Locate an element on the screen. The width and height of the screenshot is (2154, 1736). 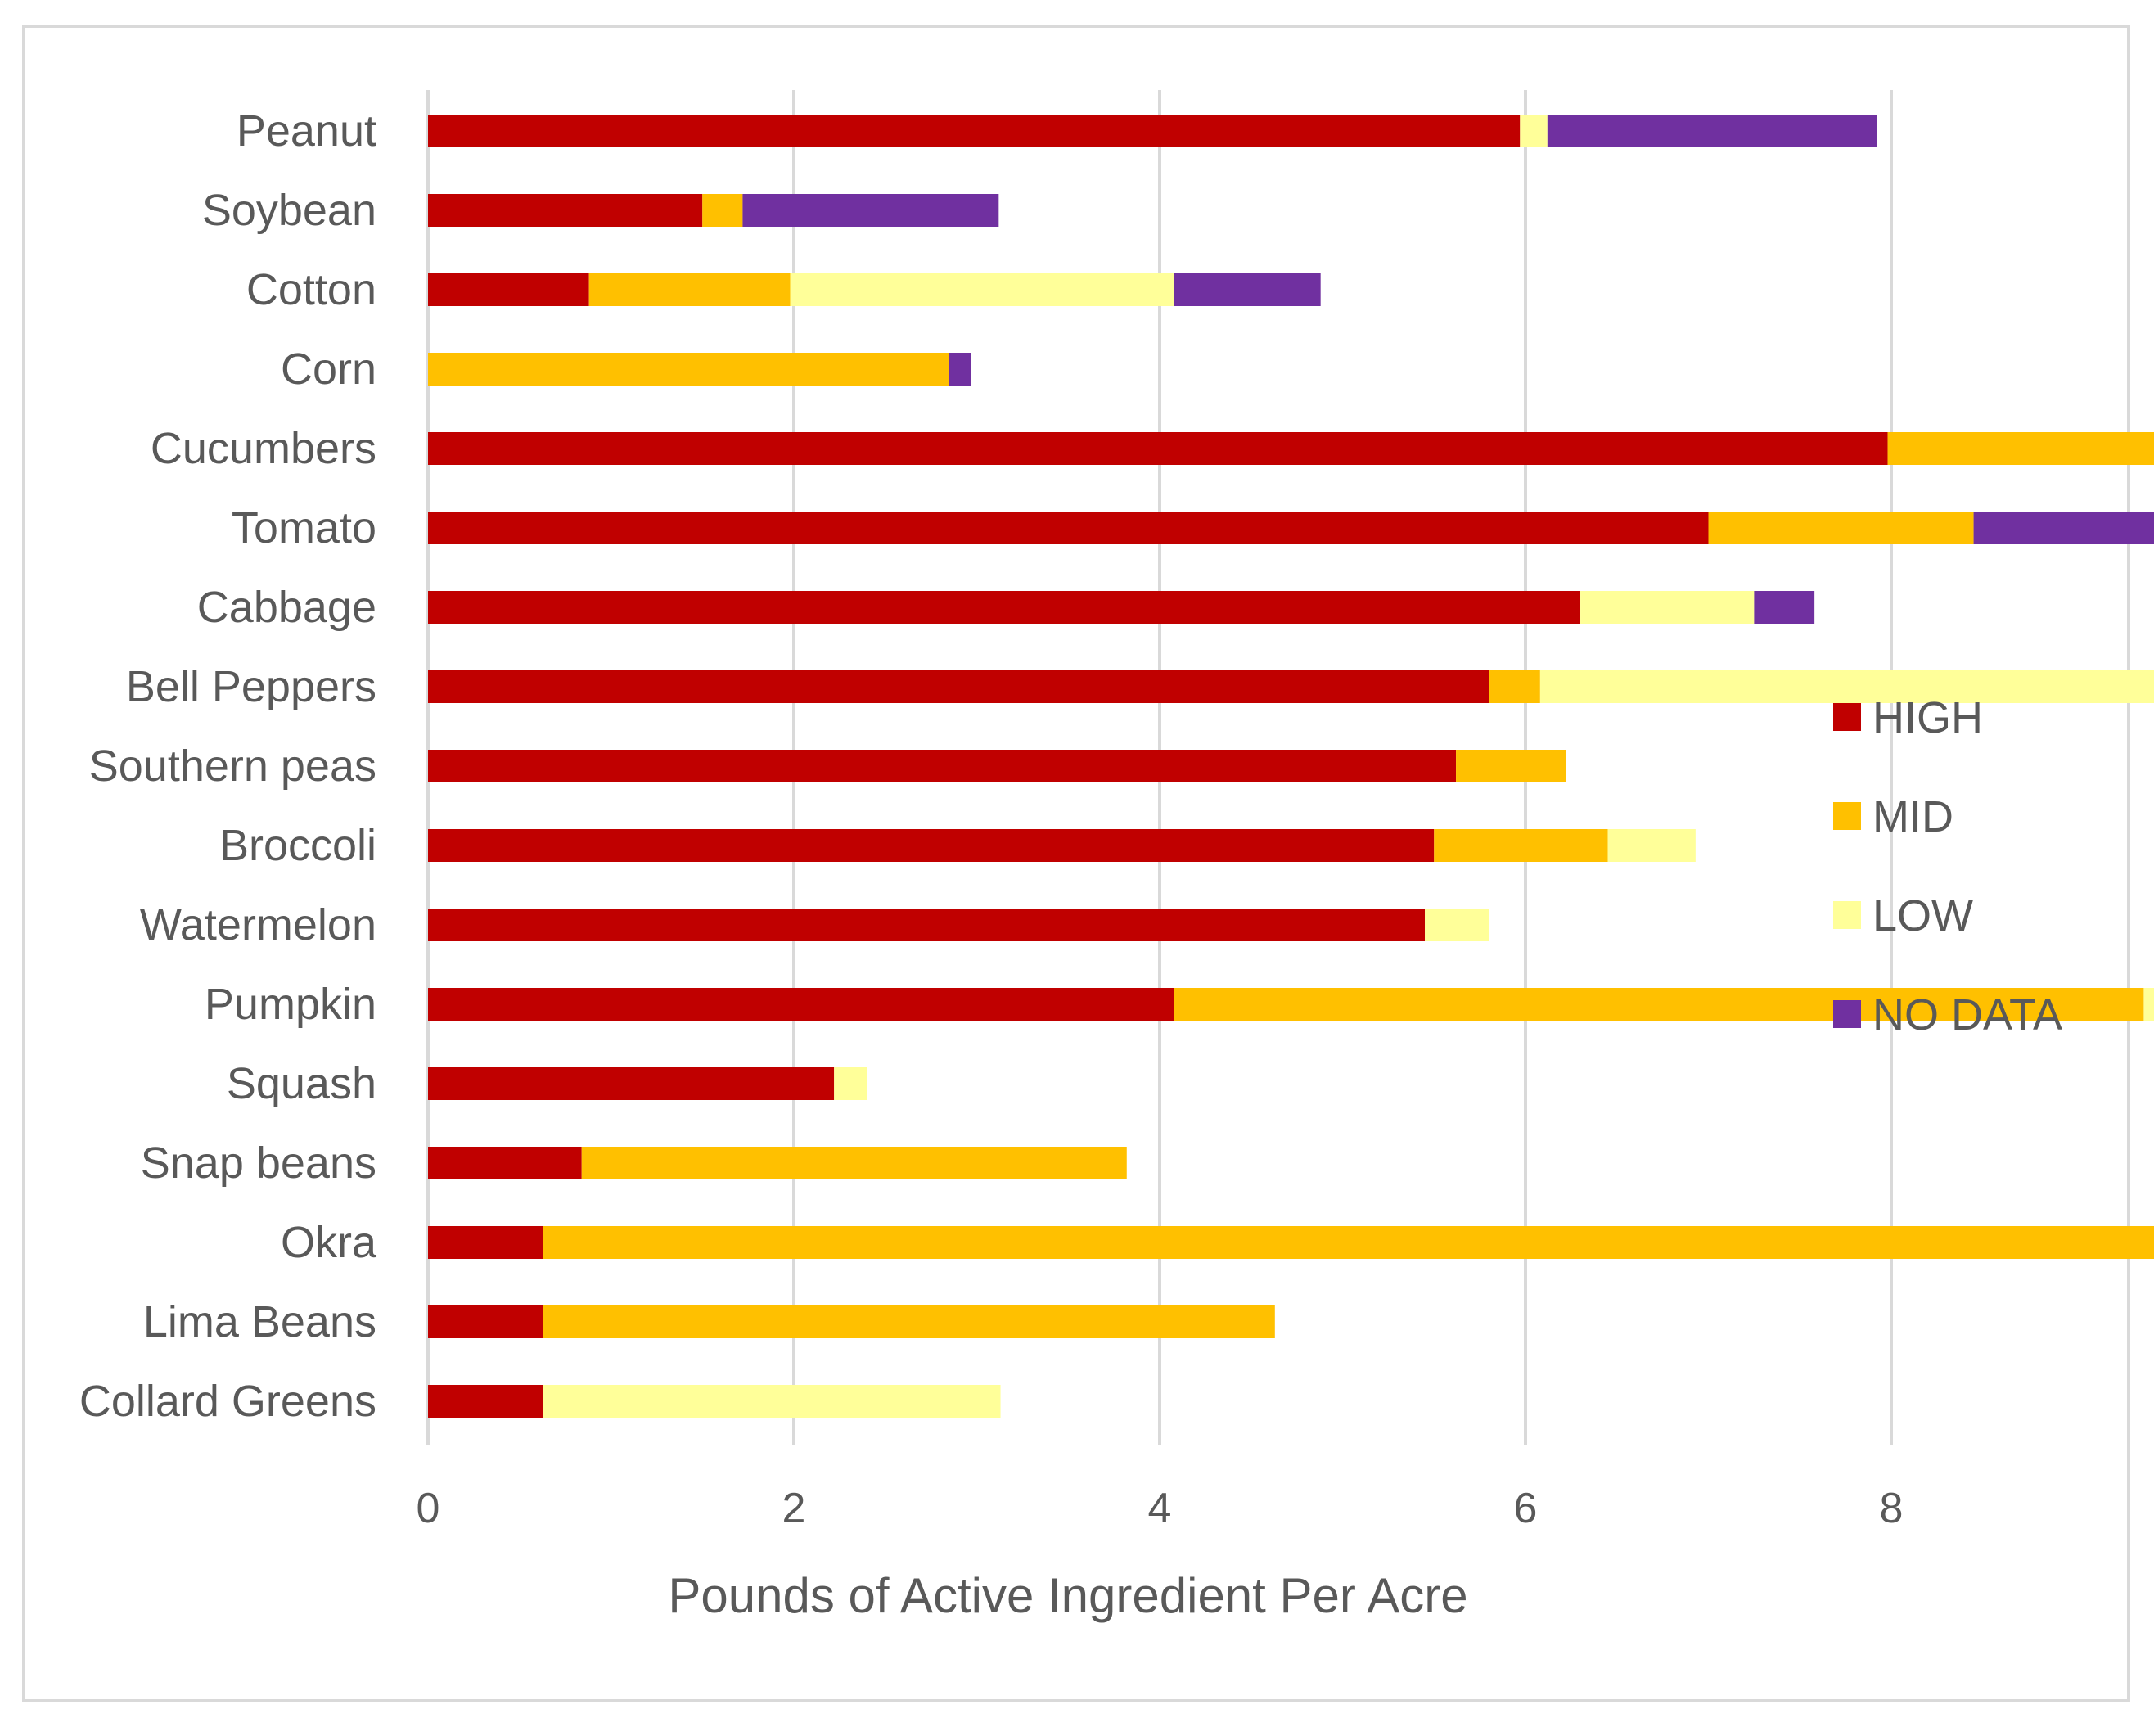
x-tick-label: 2 is located at coordinates (794, 1508).